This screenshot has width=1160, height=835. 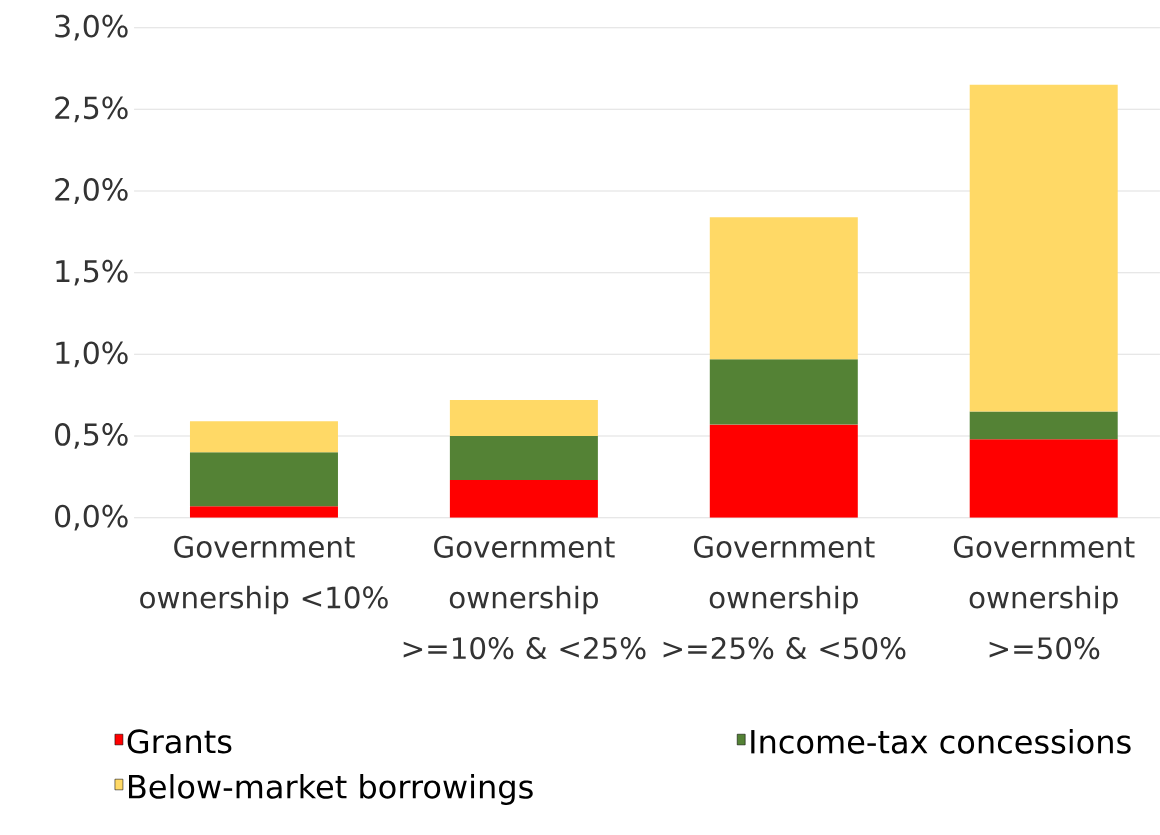 I want to click on y-tick-label: 0,0%, so click(x=91, y=517).